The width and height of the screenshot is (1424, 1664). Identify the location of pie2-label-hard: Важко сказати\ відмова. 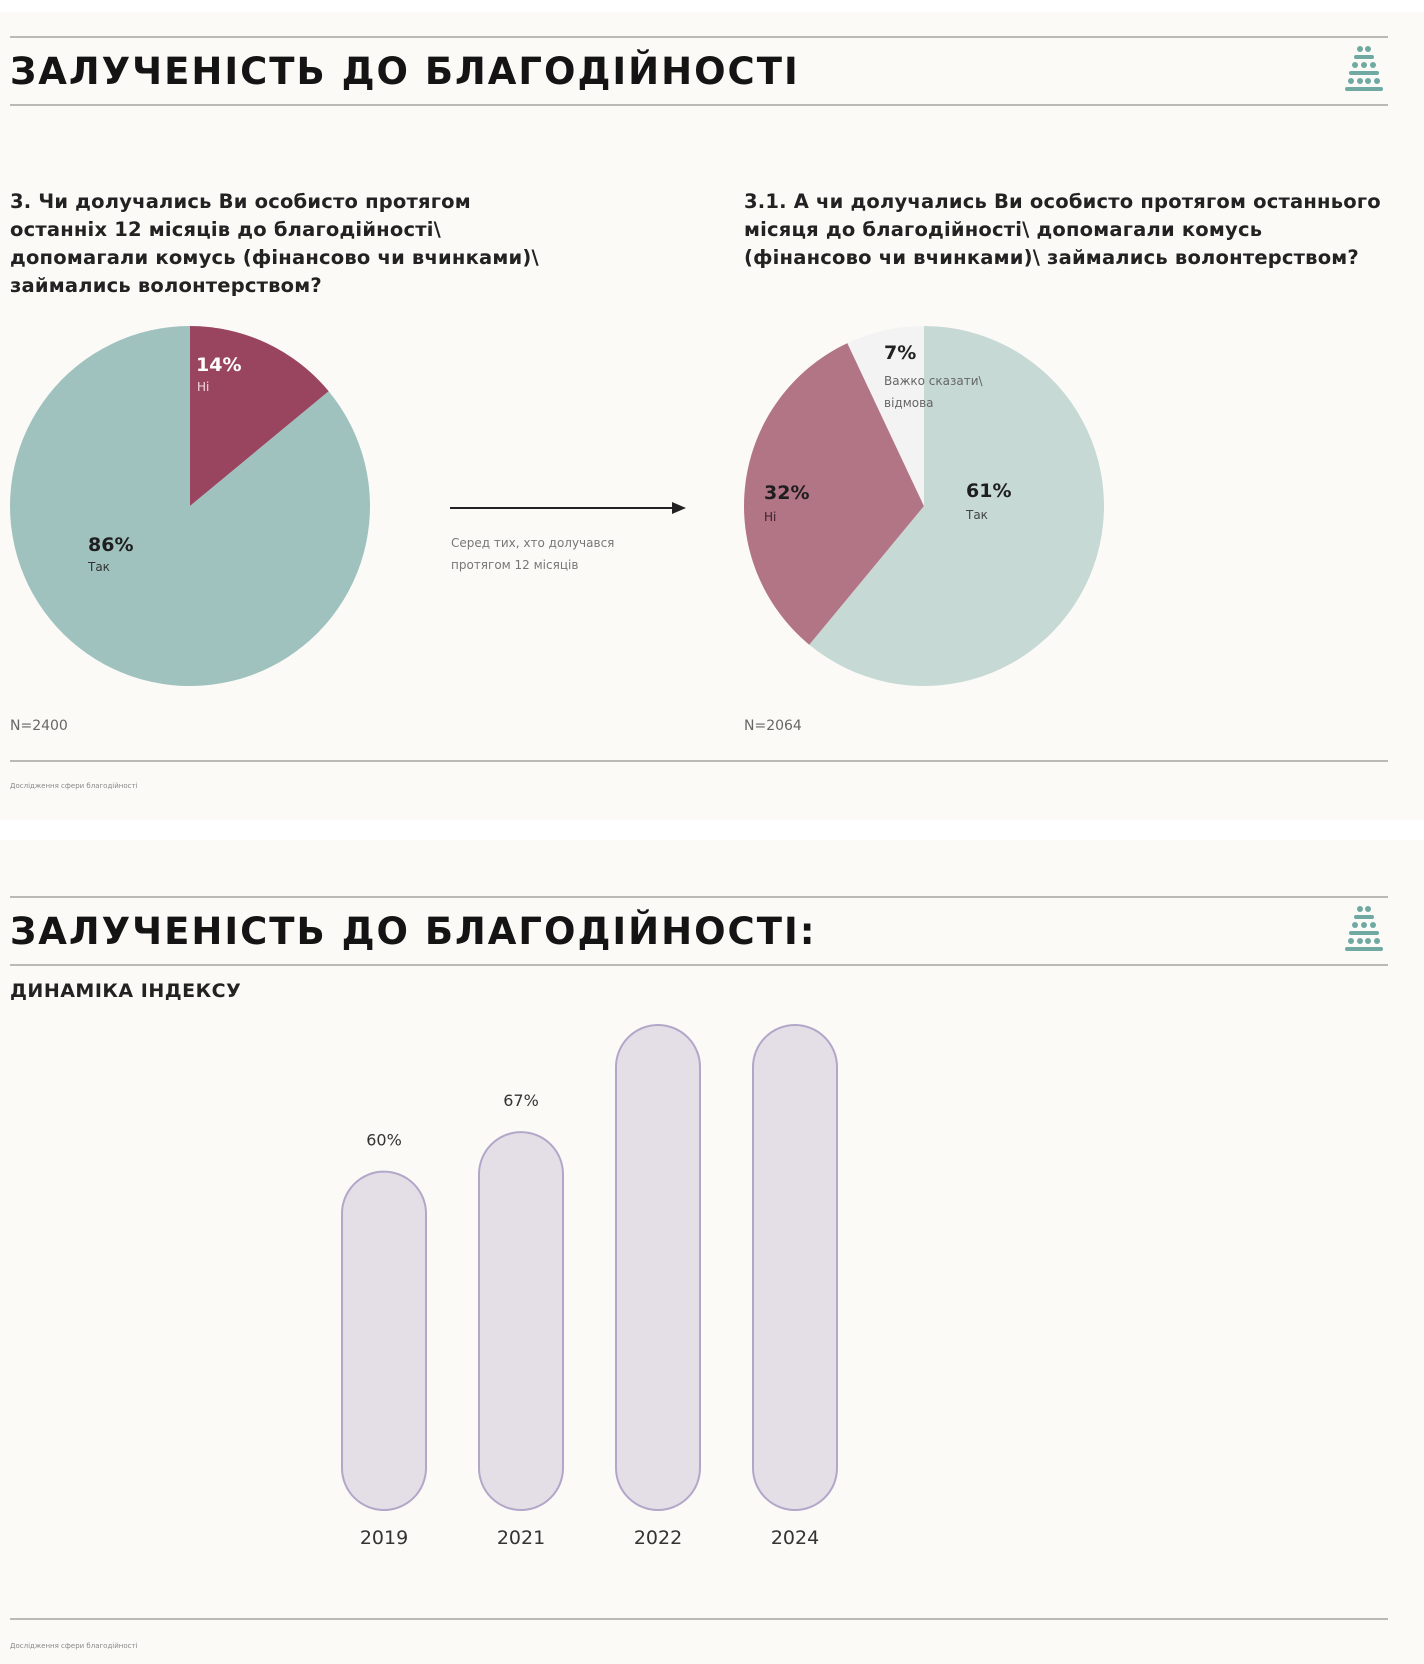
(933, 392).